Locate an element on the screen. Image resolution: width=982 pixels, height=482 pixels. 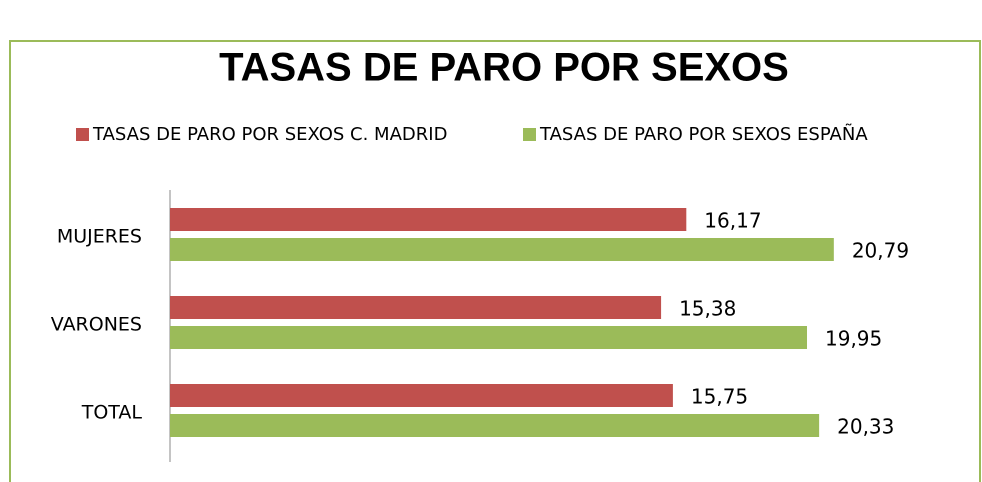
y-tick-label: TOTAL is located at coordinates (112, 413).